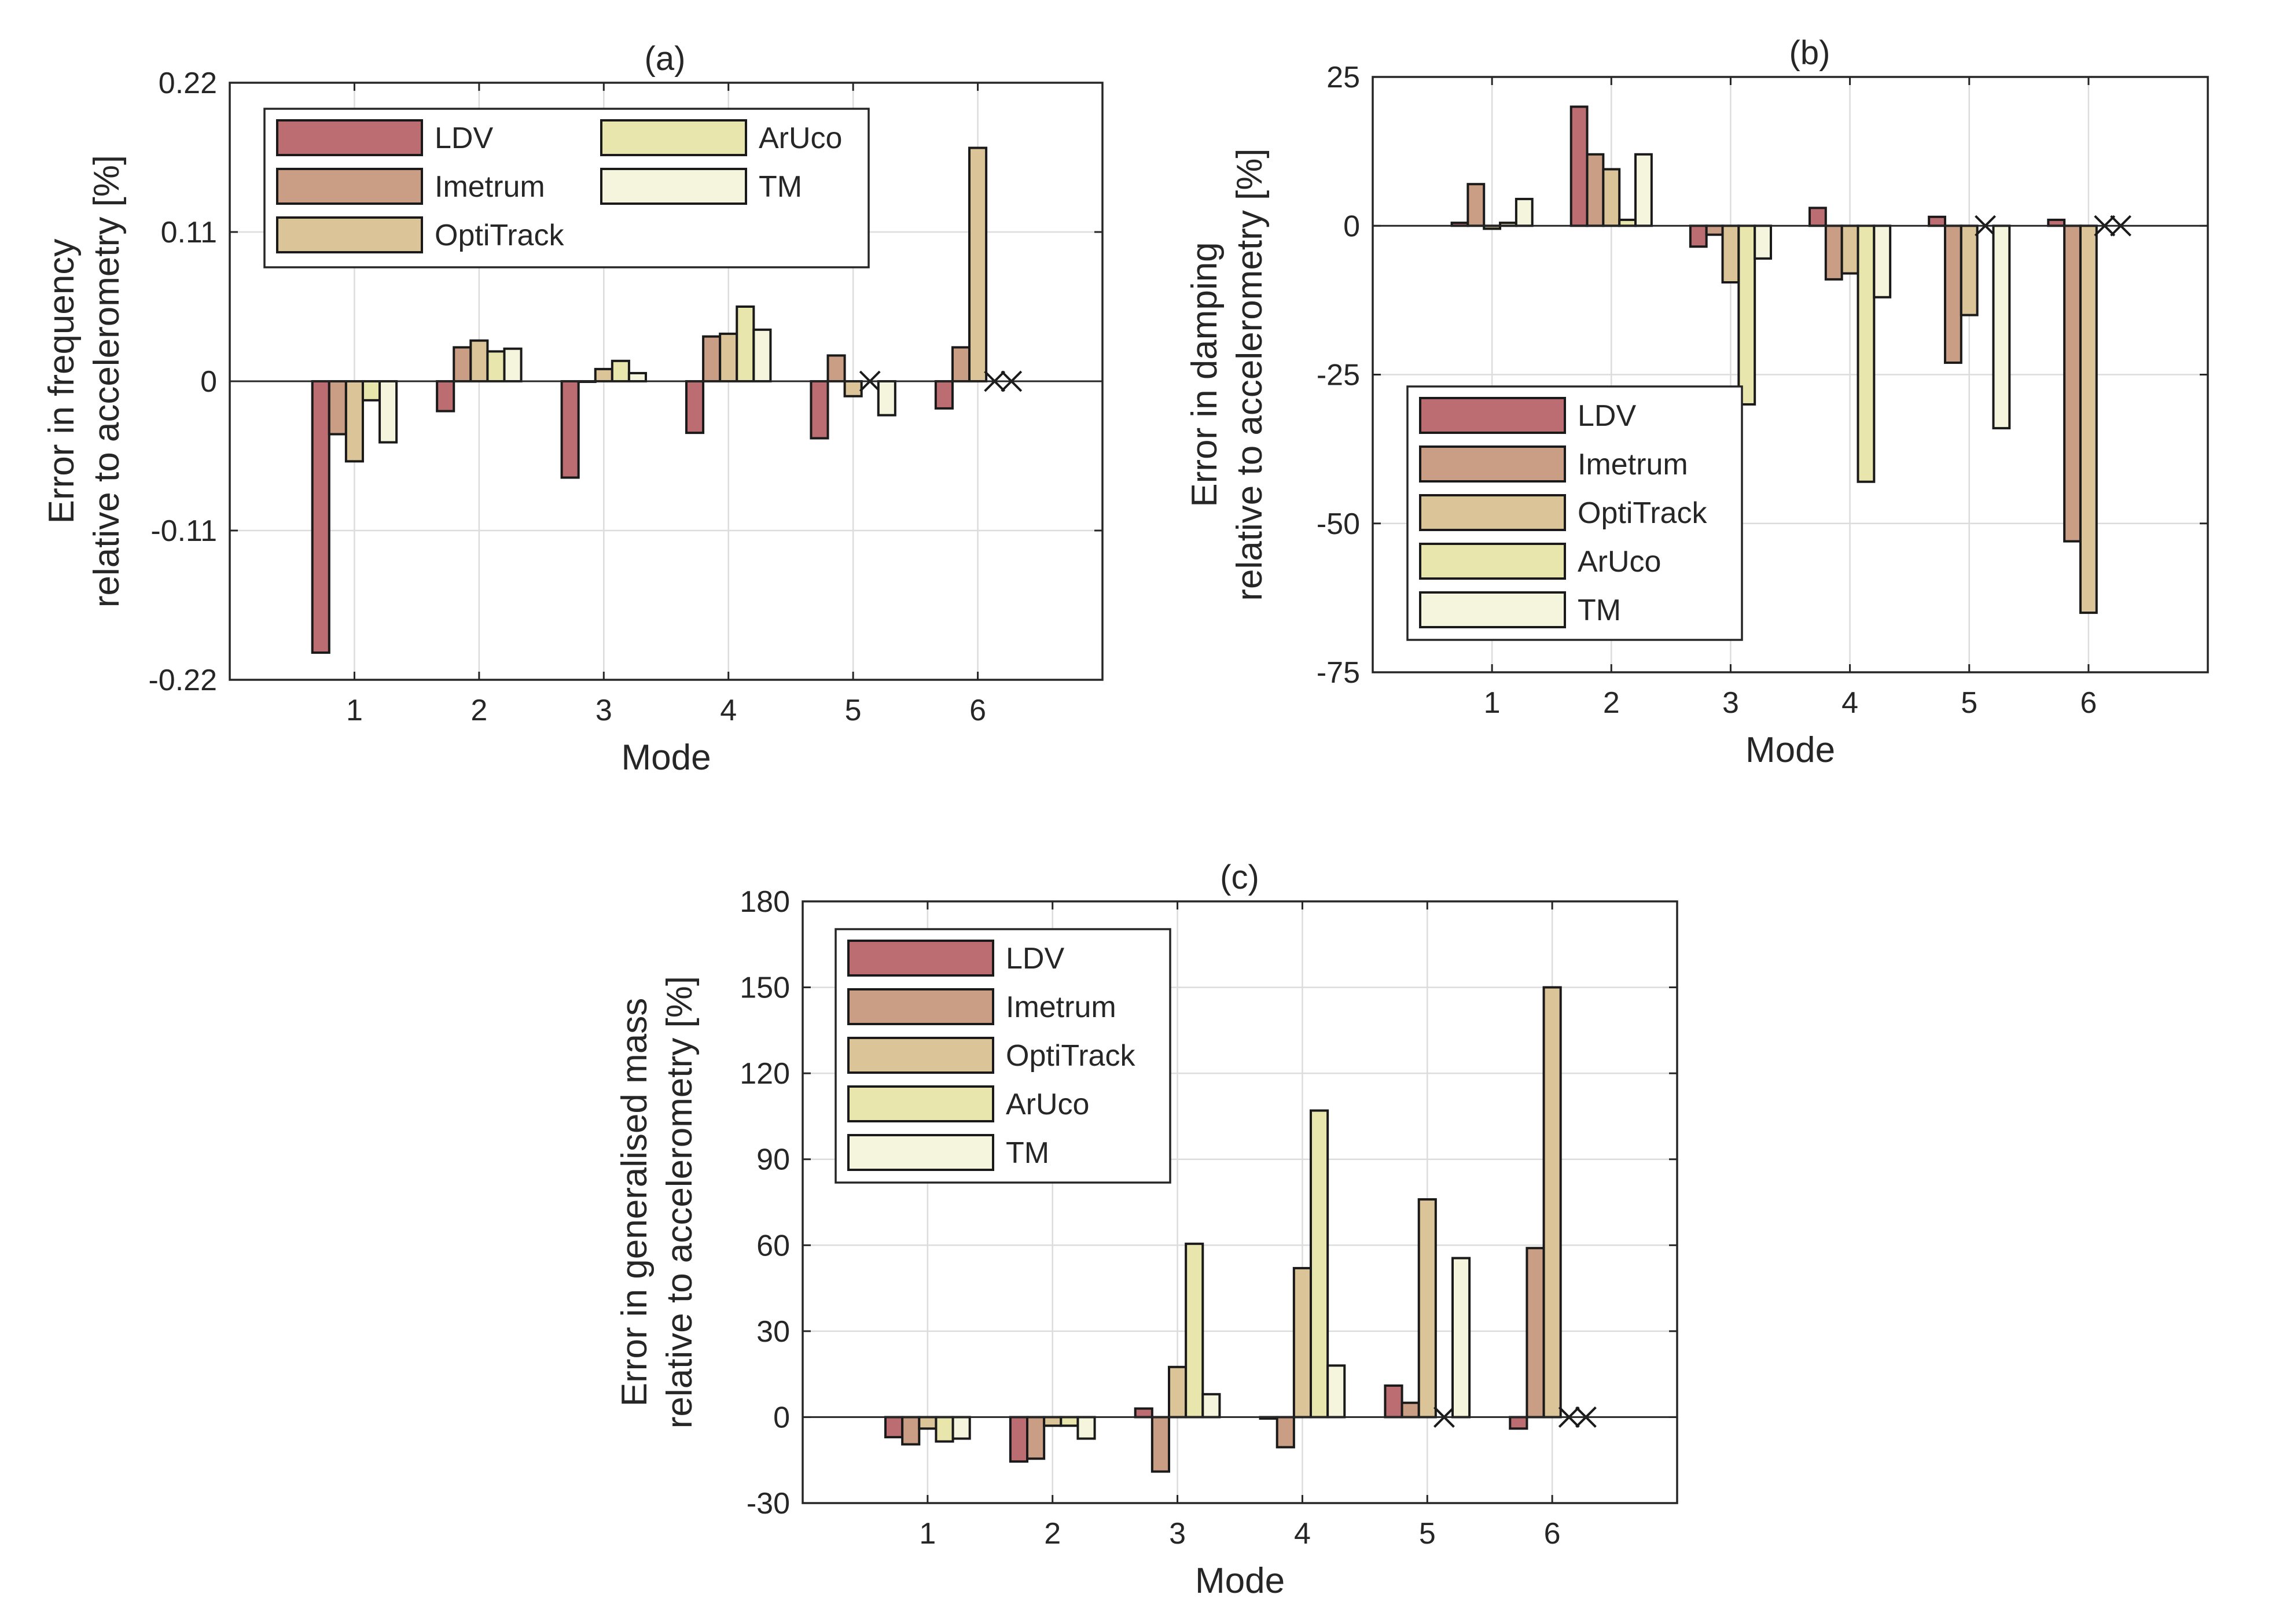 Image resolution: width=2279 pixels, height=1624 pixels. What do you see at coordinates (183, 680) in the screenshot?
I see `y-tick-label: -0.22` at bounding box center [183, 680].